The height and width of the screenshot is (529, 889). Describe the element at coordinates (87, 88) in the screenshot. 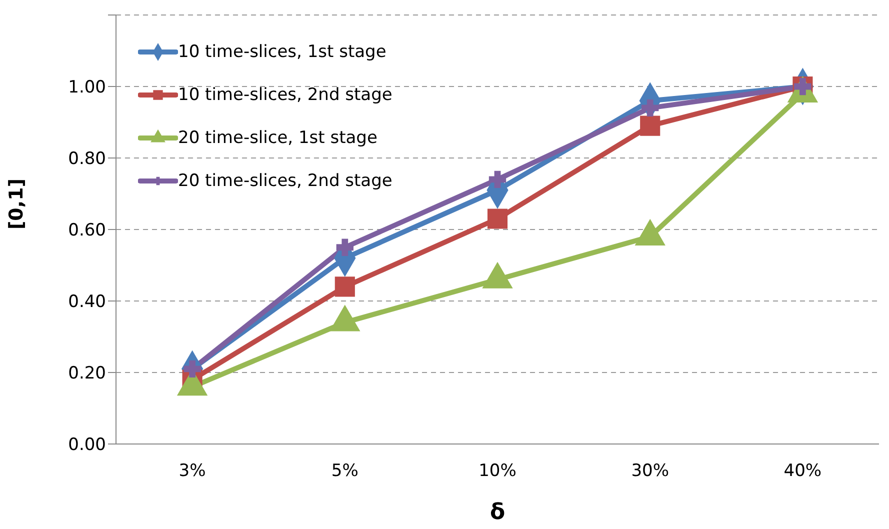

I see `y-tick-label: 1.00` at that location.